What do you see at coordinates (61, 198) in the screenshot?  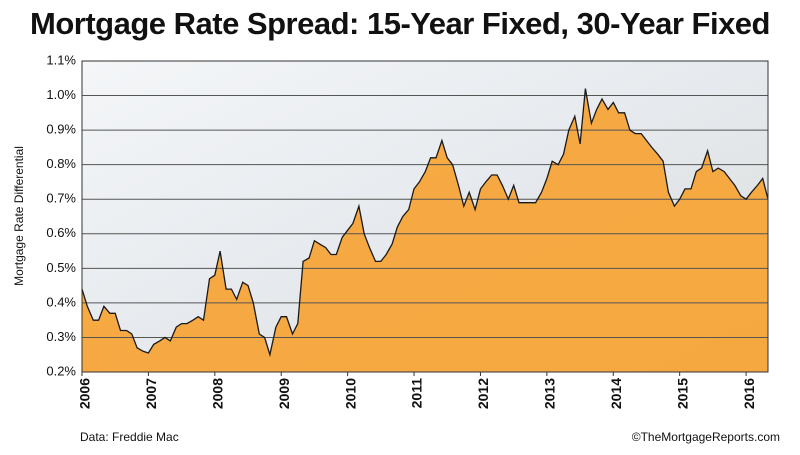 I see `y-tick-label: 0.7%` at bounding box center [61, 198].